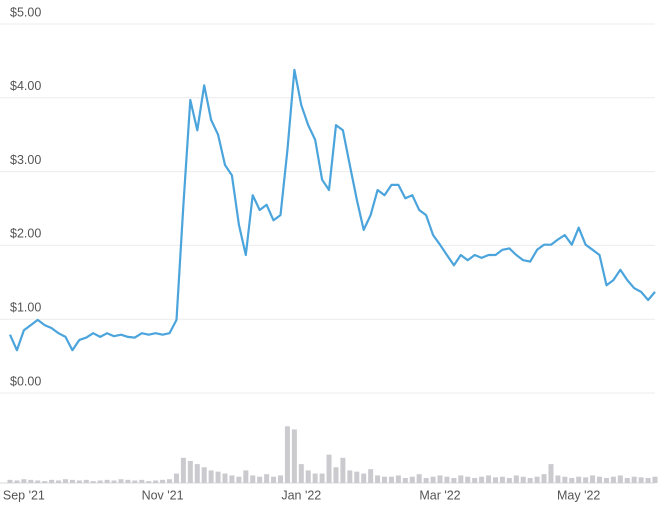 The height and width of the screenshot is (515, 666). What do you see at coordinates (163, 495) in the screenshot?
I see `x-tick-label: Nov '21` at bounding box center [163, 495].